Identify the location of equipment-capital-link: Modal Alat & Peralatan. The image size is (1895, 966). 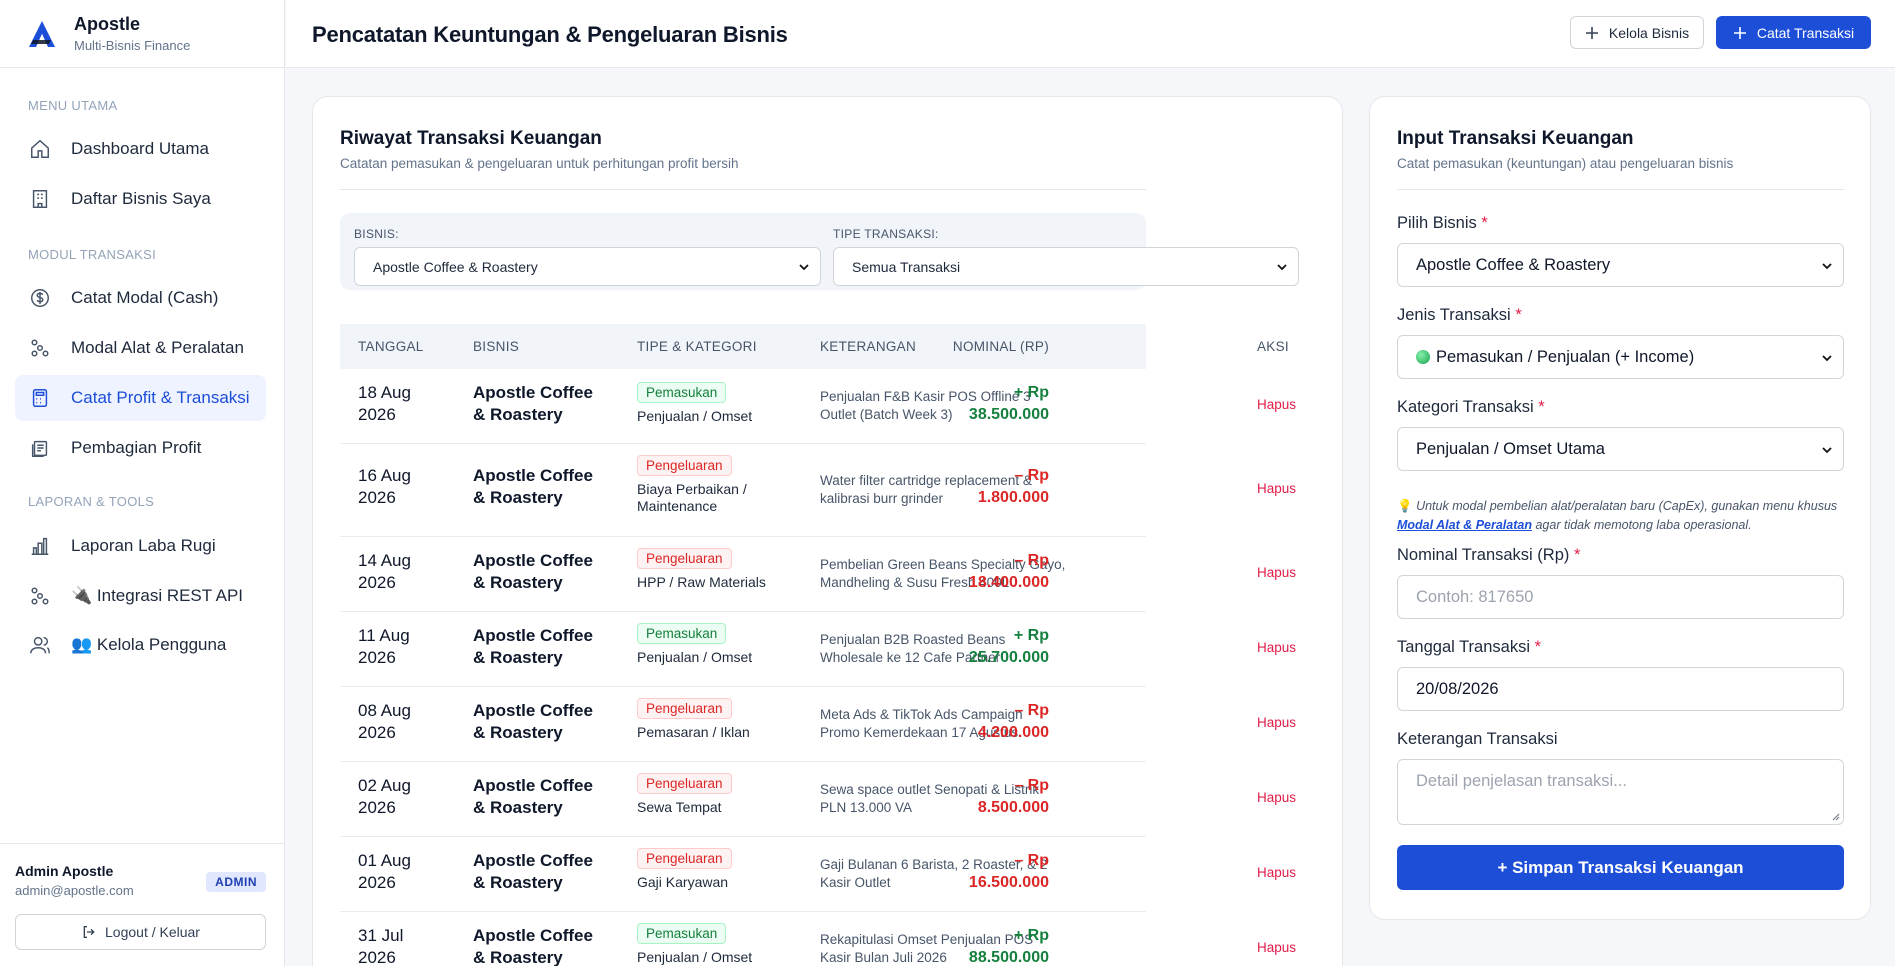
(1464, 525).